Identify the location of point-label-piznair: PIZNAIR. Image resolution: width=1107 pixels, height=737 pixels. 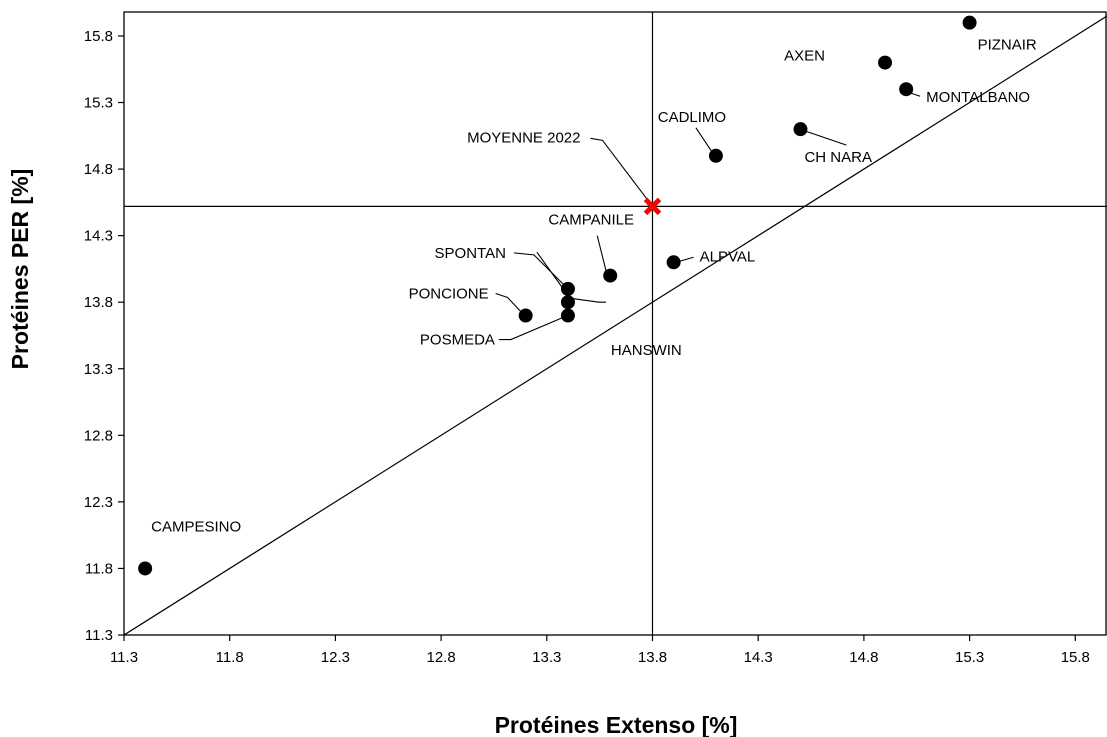
(1007, 45).